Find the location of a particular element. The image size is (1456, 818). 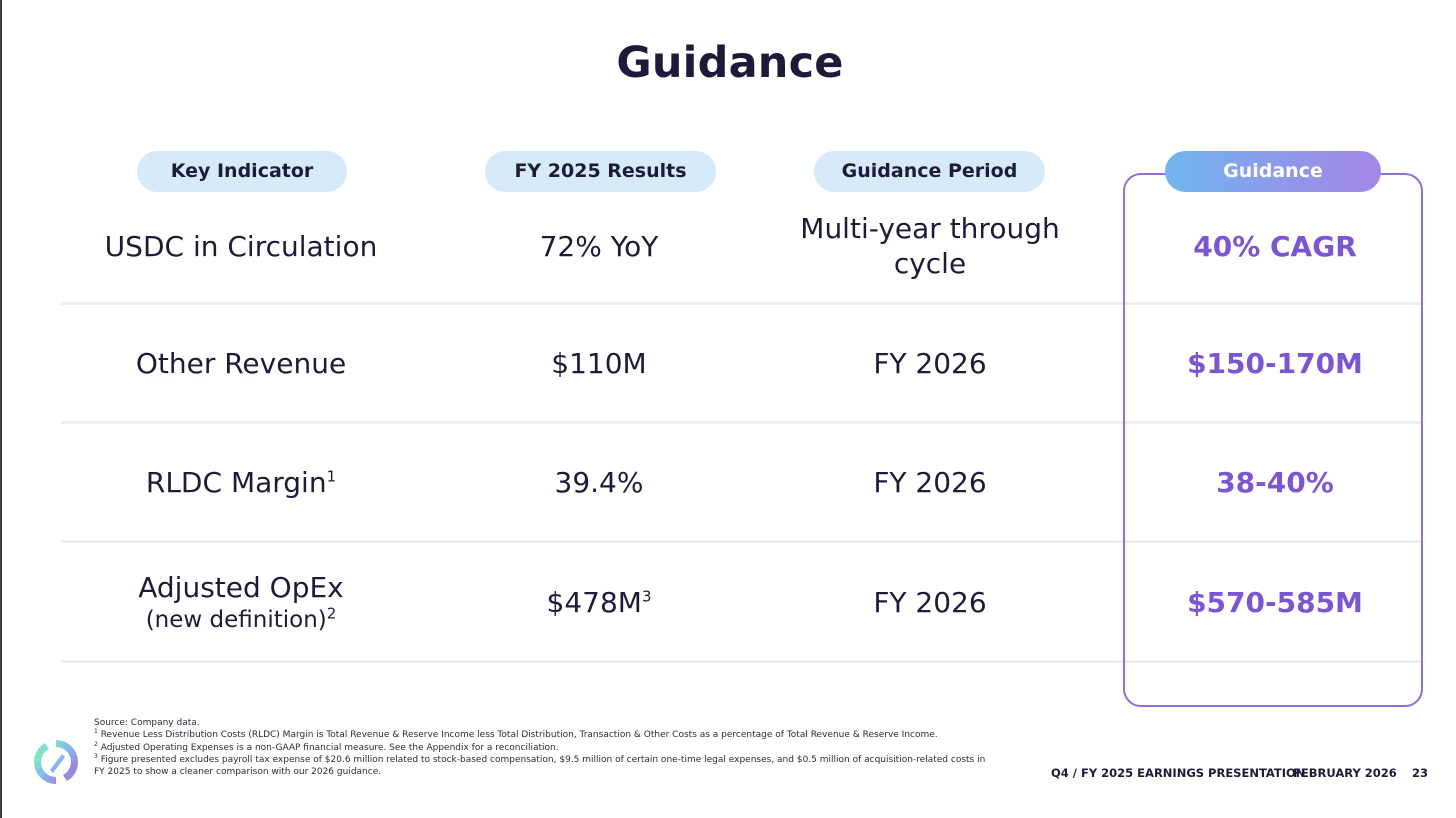

footer-date: FEBRUARY 2026 is located at coordinates (1345, 773).